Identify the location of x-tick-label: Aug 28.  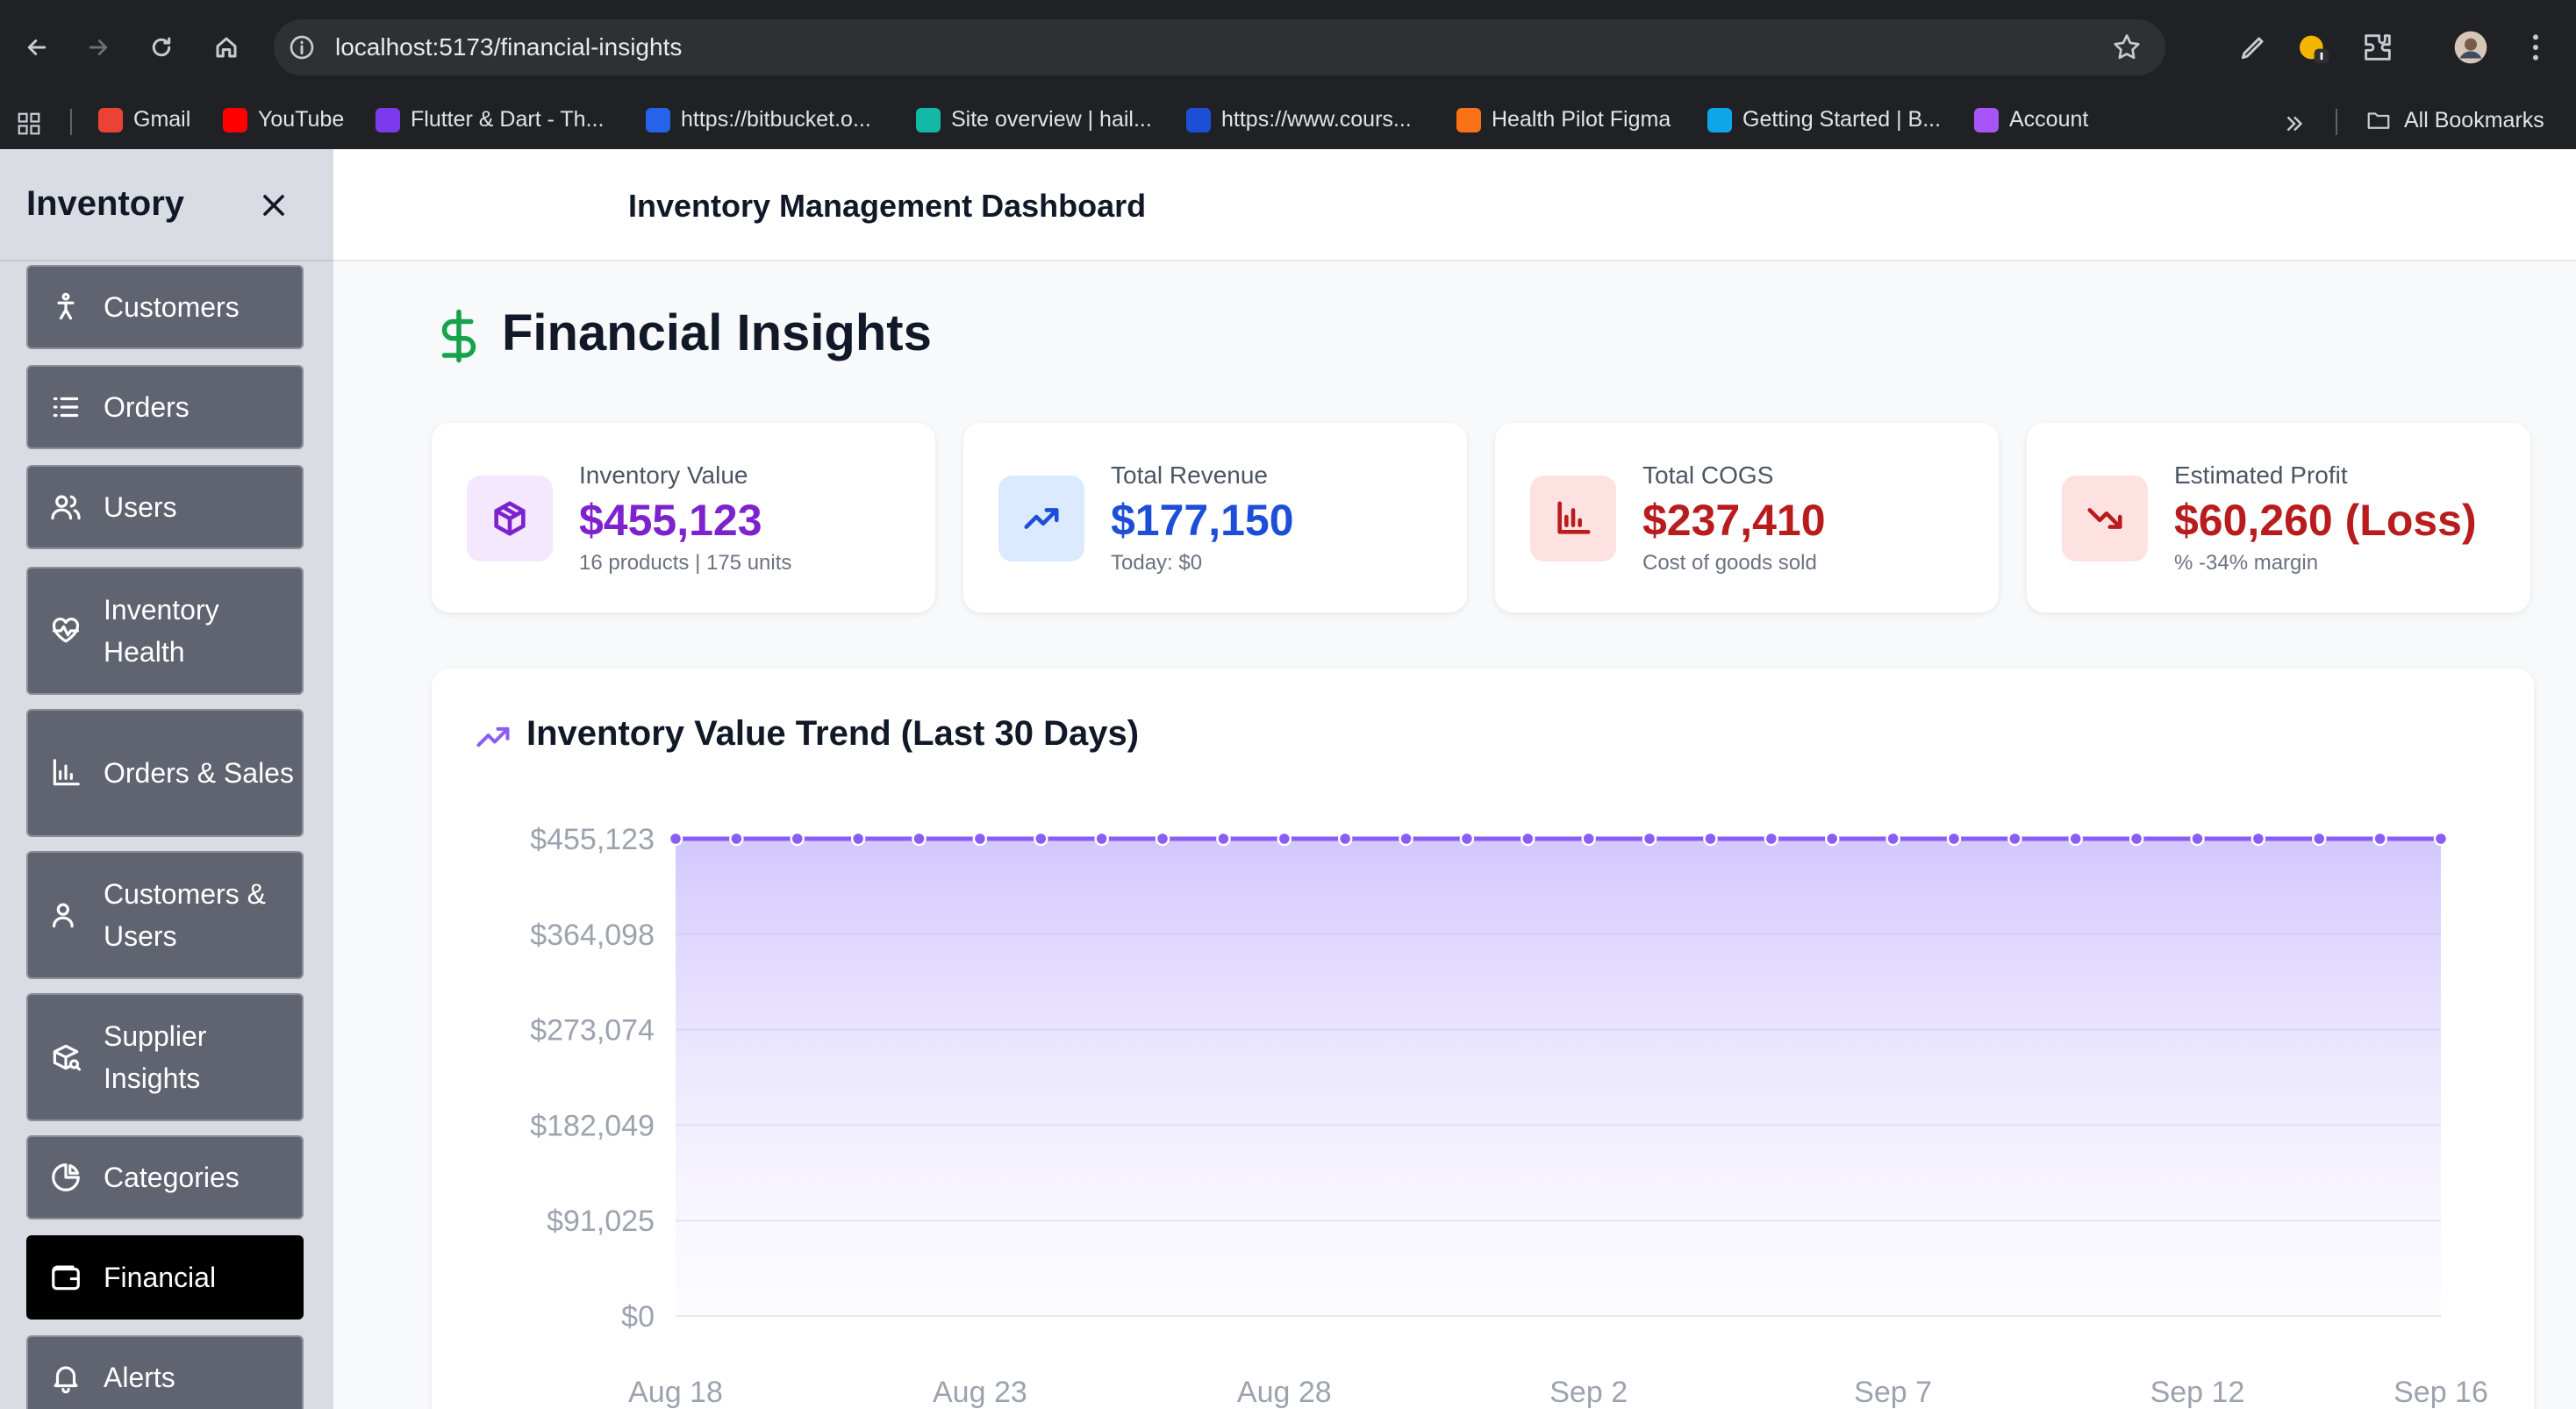
(1284, 1392).